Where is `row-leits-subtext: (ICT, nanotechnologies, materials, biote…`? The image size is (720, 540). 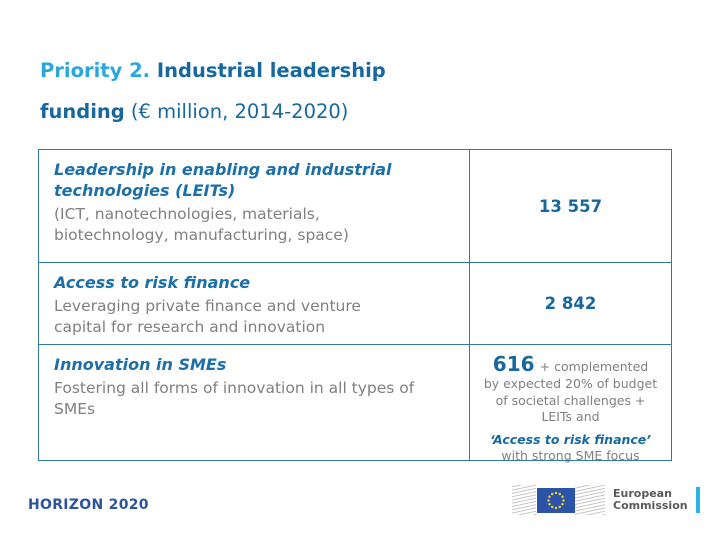
row-leits-subtext: (ICT, nanotechnologies, materials, biote… is located at coordinates (201, 224).